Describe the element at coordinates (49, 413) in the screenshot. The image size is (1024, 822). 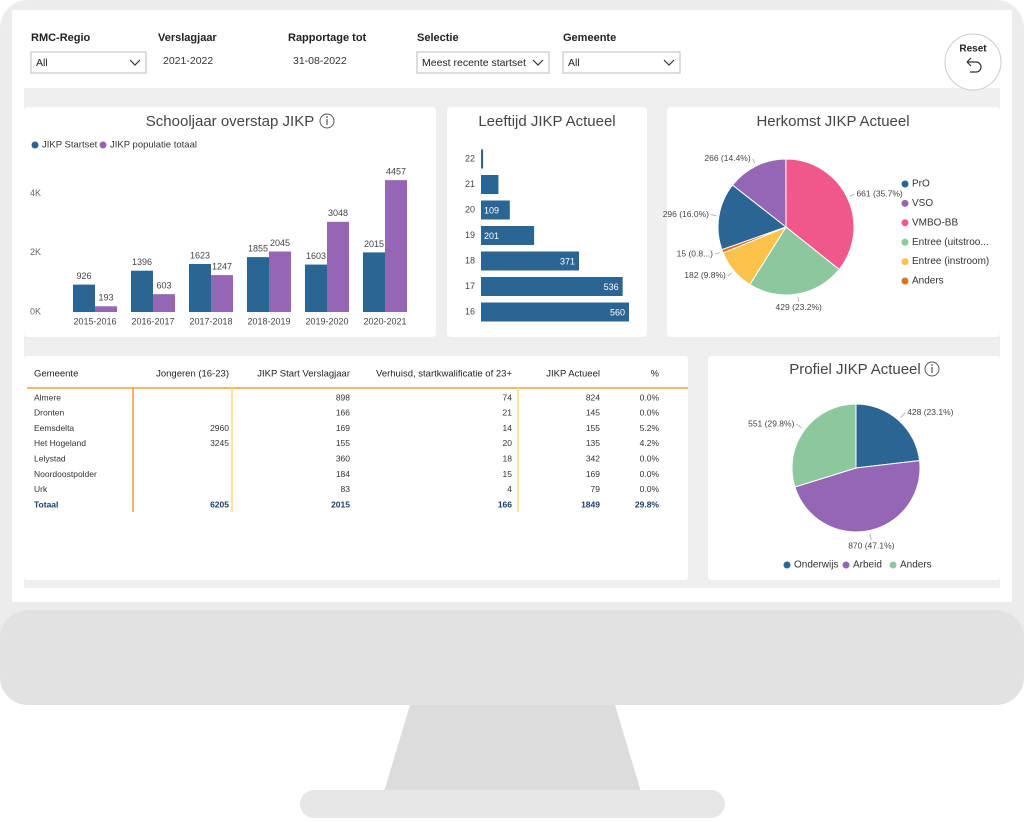
I see `table-cell: Dronten` at that location.